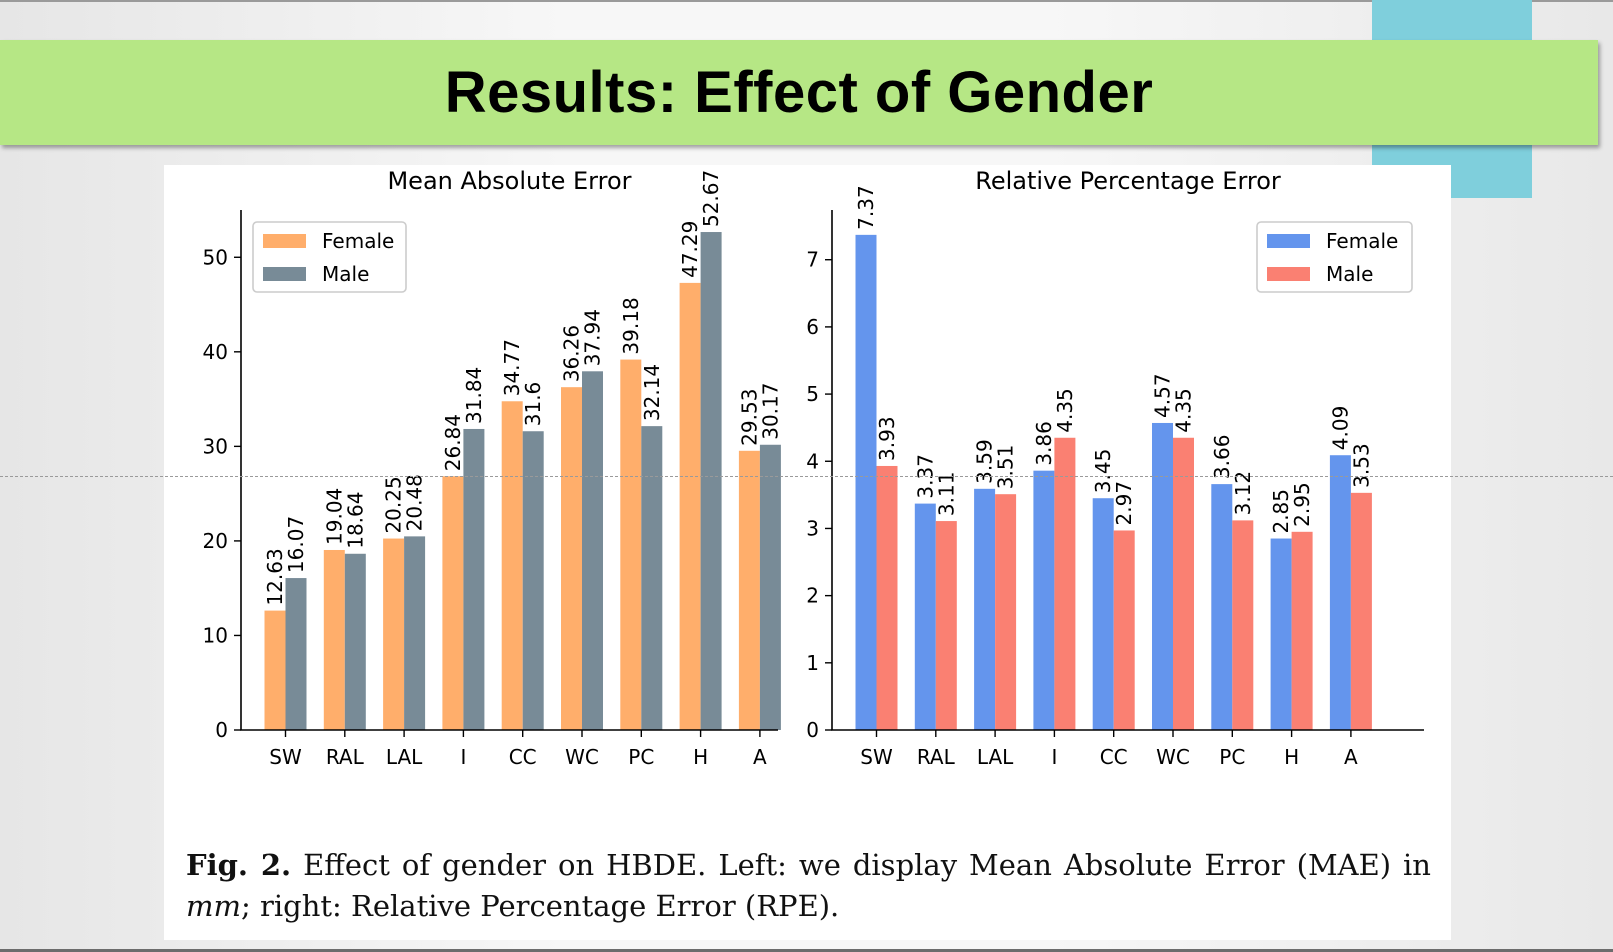 This screenshot has width=1613, height=952. Describe the element at coordinates (1044, 600) in the screenshot. I see `bar-female-i` at that location.